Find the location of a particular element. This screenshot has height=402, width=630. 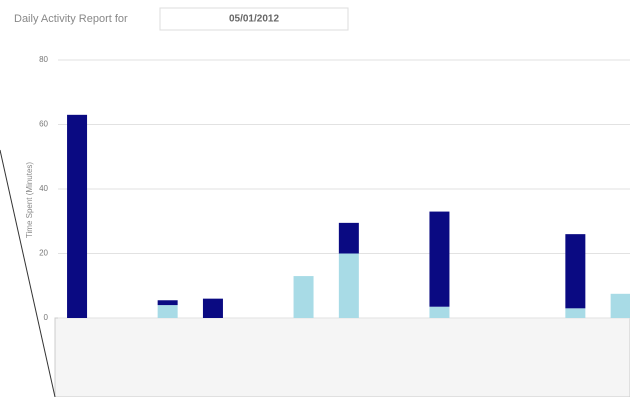

date-value: 05/01/2012 is located at coordinates (254, 19).